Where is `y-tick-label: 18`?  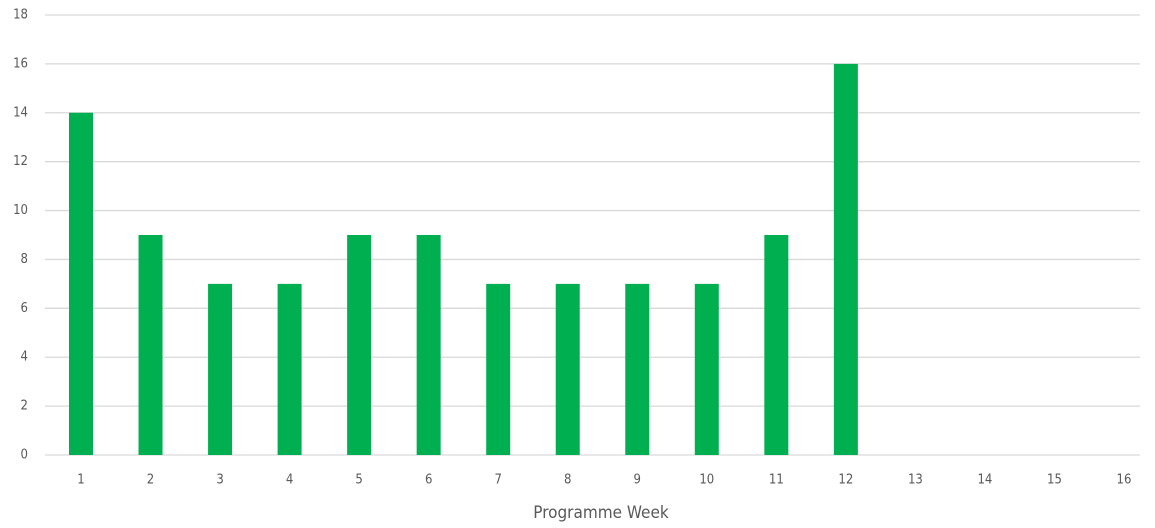
y-tick-label: 18 is located at coordinates (20, 15).